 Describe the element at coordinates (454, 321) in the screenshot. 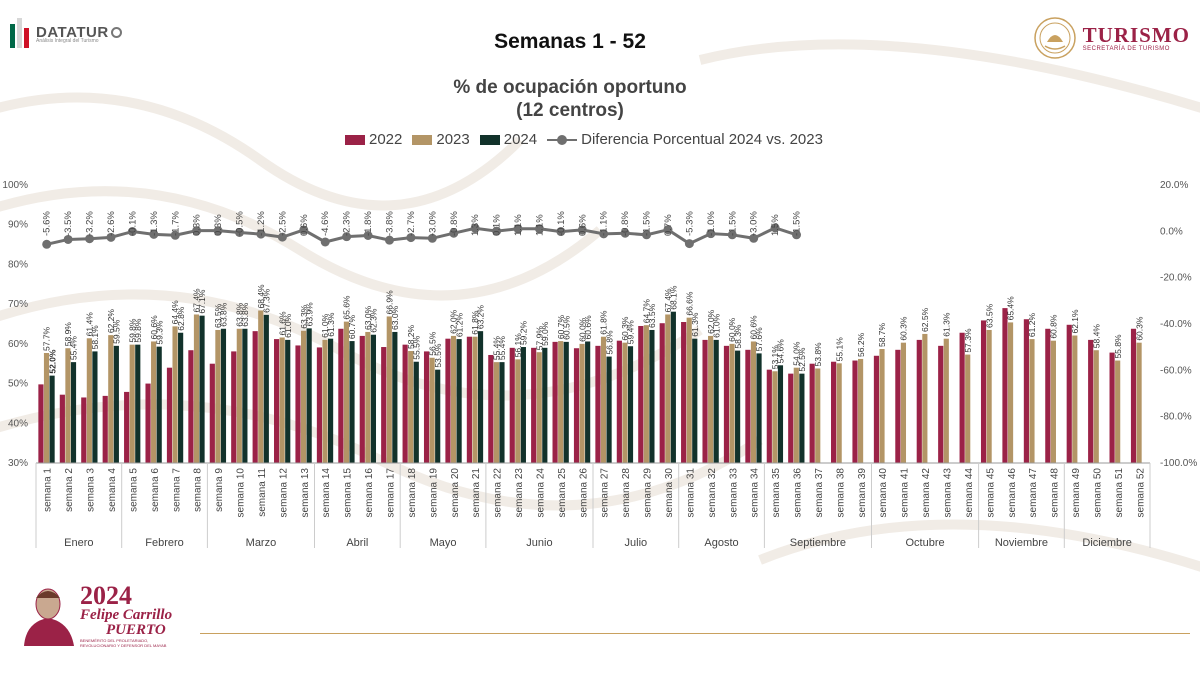

I see `bar-data-label: 62.0%` at that location.